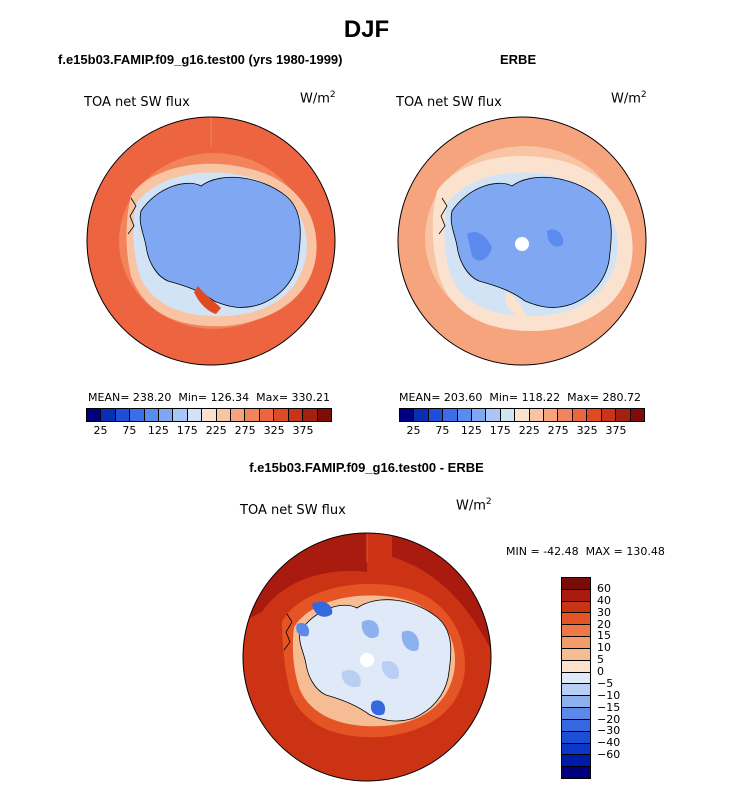 Image resolution: width=733 pixels, height=789 pixels. I want to click on obs-variable-label: TOA net SW flux, so click(449, 102).